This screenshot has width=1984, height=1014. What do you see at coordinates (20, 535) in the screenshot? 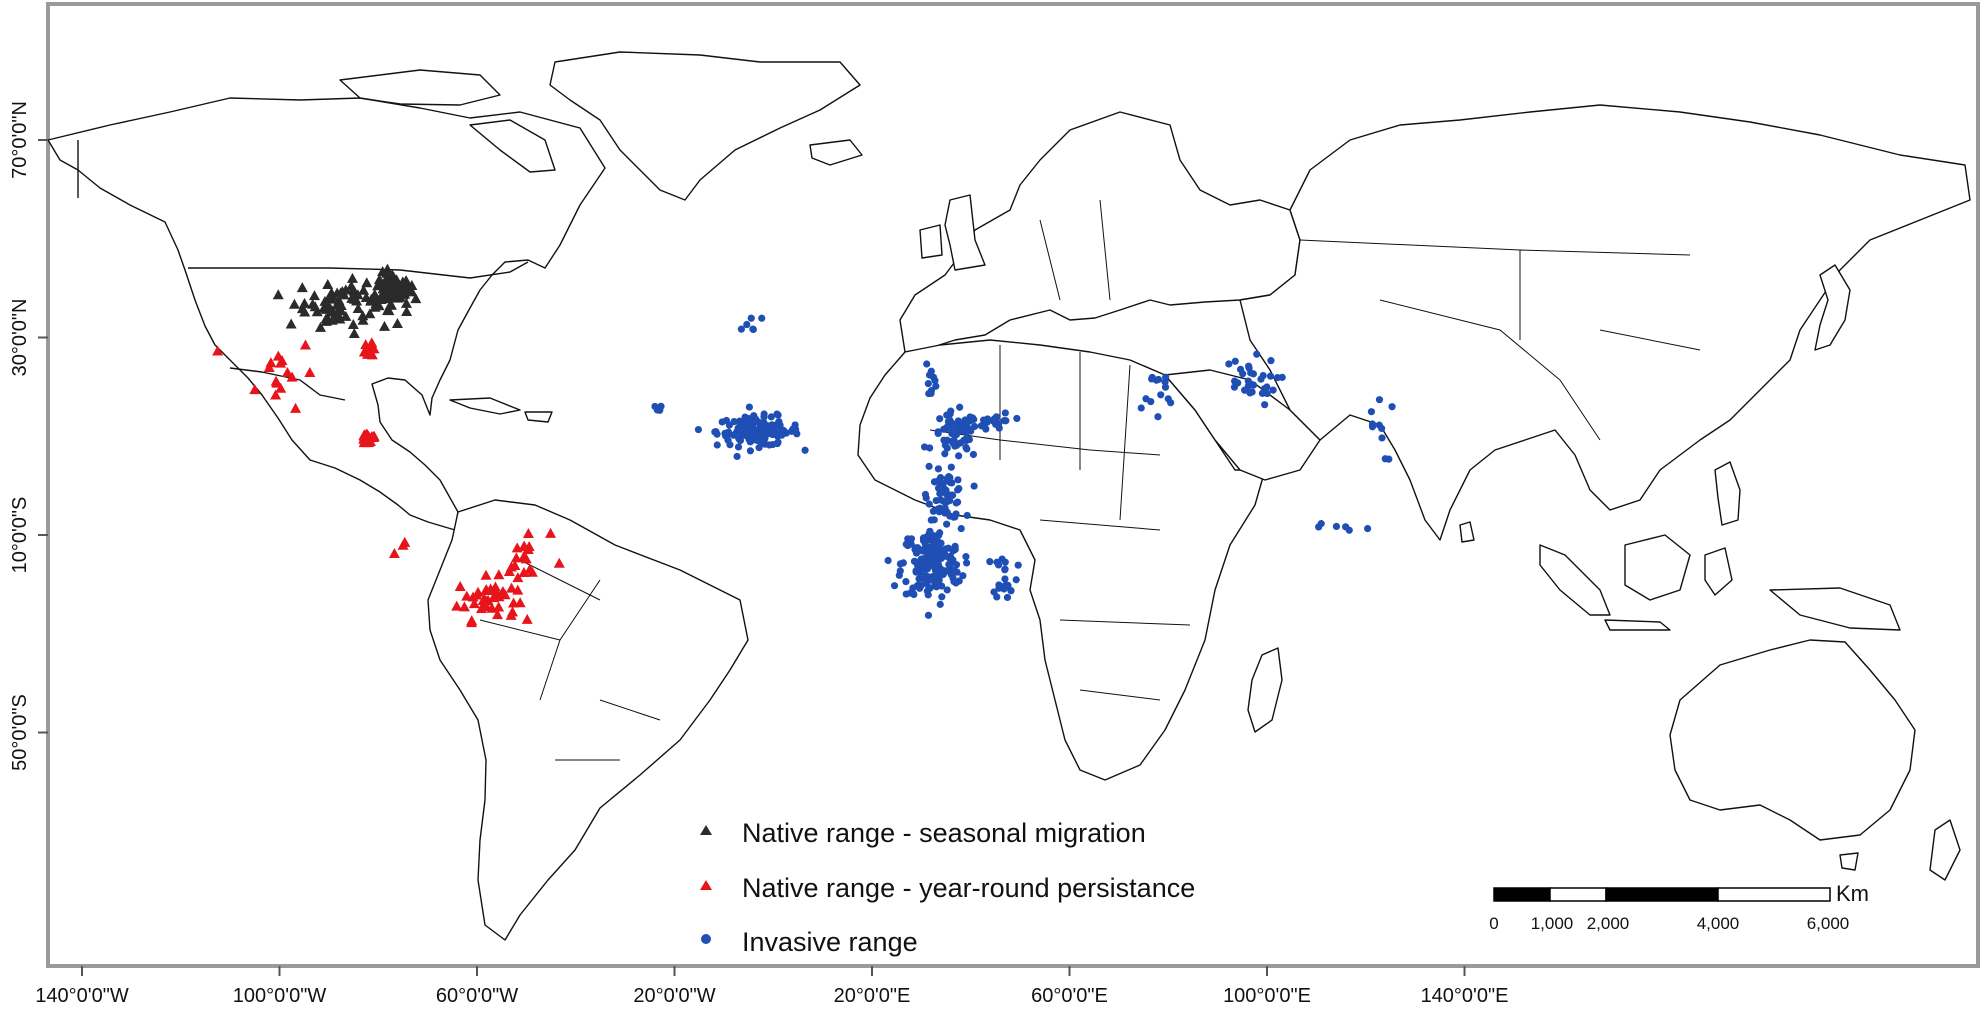
I see `y-tick-label: 10°0'0"S` at bounding box center [20, 535].